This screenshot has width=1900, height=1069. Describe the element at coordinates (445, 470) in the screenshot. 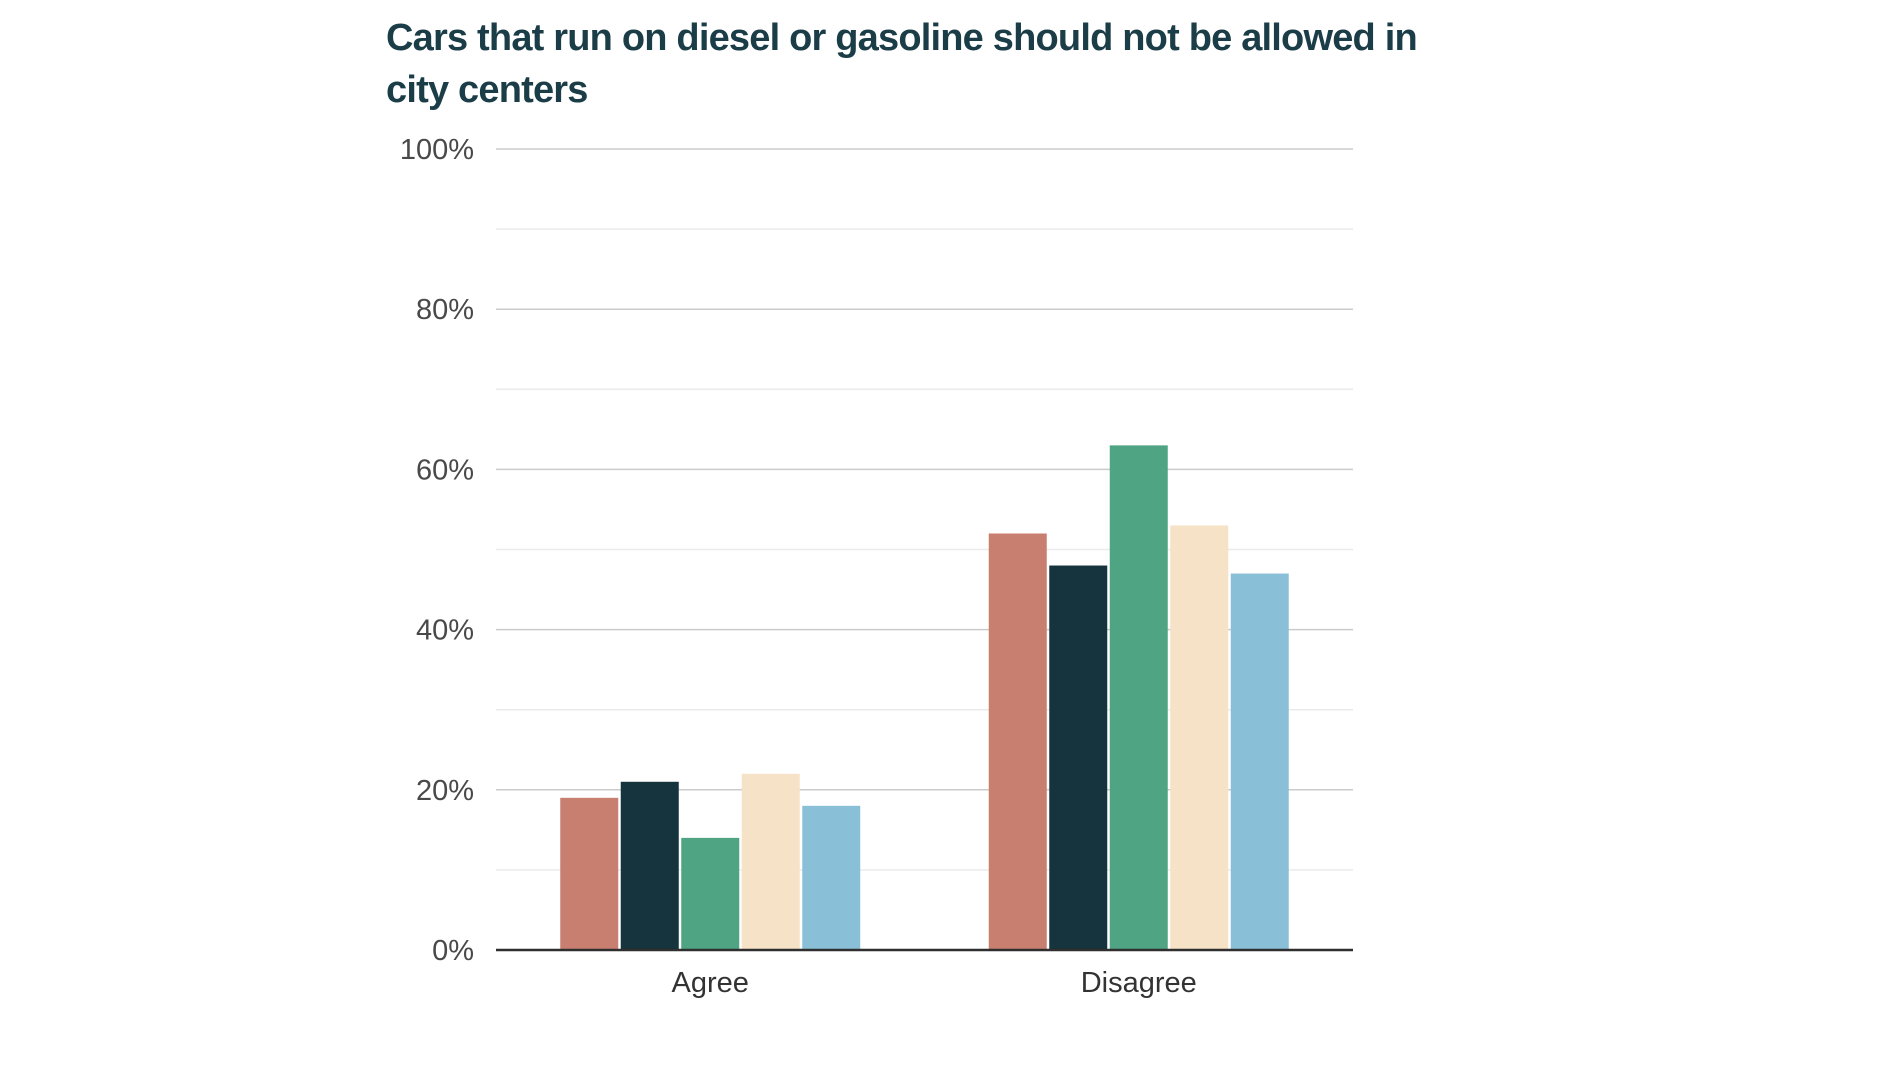

I see `y-axis-tick-label-60: 60%` at that location.